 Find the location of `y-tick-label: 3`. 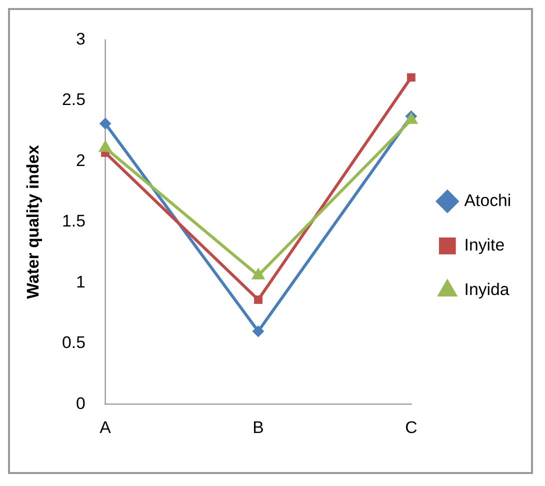

y-tick-label: 3 is located at coordinates (81, 38).